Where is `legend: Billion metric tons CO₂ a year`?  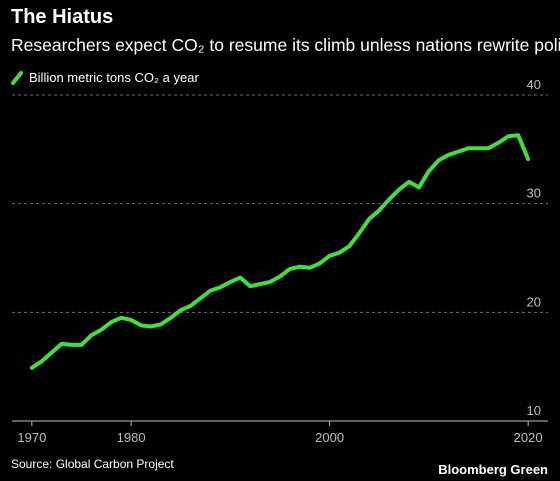 legend: Billion metric tons CO₂ a year is located at coordinates (105, 77).